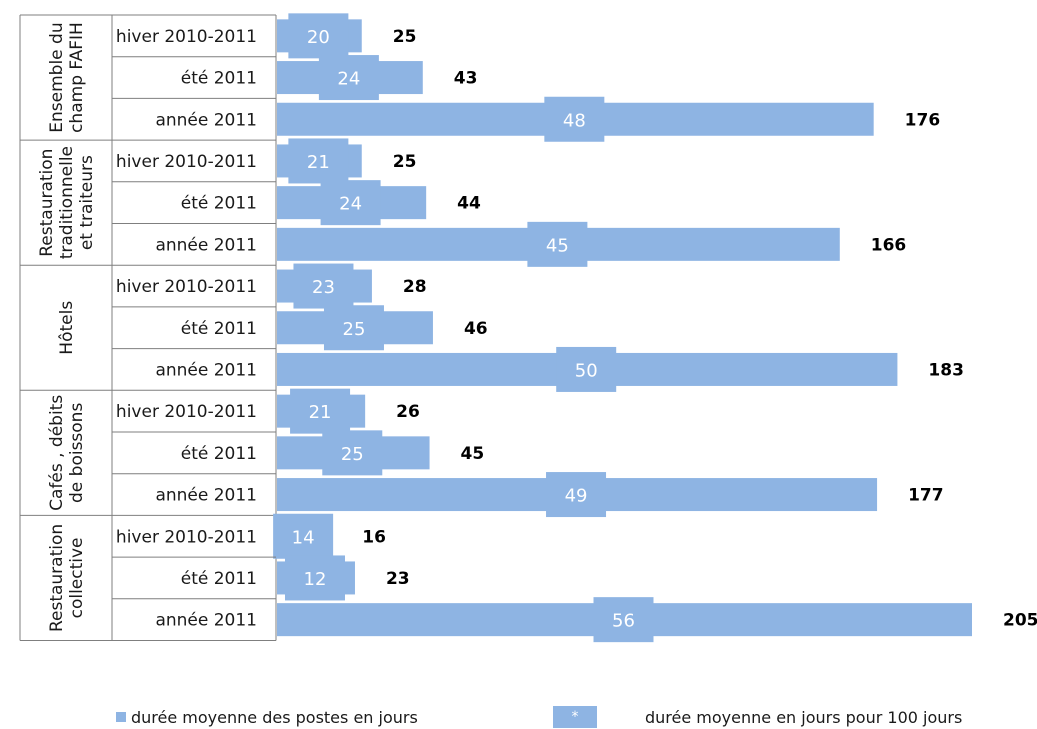  What do you see at coordinates (67, 453) in the screenshot?
I see `group-label: Cafés , débitsde boissons` at bounding box center [67, 453].